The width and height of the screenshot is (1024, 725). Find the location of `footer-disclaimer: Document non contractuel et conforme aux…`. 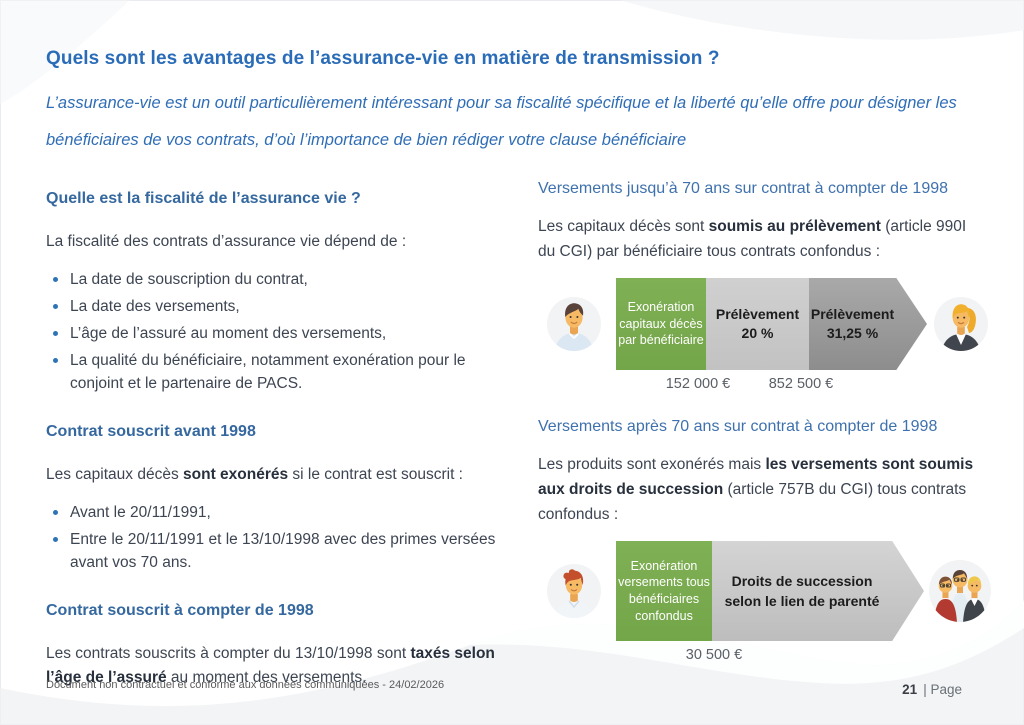

footer-disclaimer: Document non contractuel et conforme aux… is located at coordinates (245, 685).